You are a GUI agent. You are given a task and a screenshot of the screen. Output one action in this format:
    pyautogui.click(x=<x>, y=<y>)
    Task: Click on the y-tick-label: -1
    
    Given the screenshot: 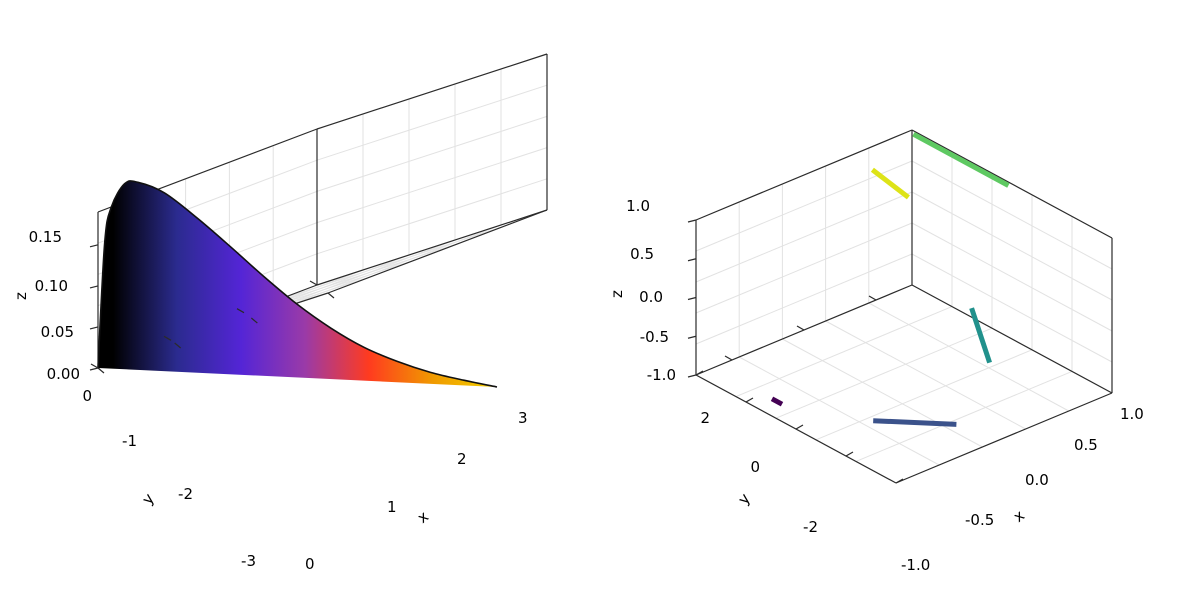 What is the action you would take?
    pyautogui.click(x=129, y=441)
    